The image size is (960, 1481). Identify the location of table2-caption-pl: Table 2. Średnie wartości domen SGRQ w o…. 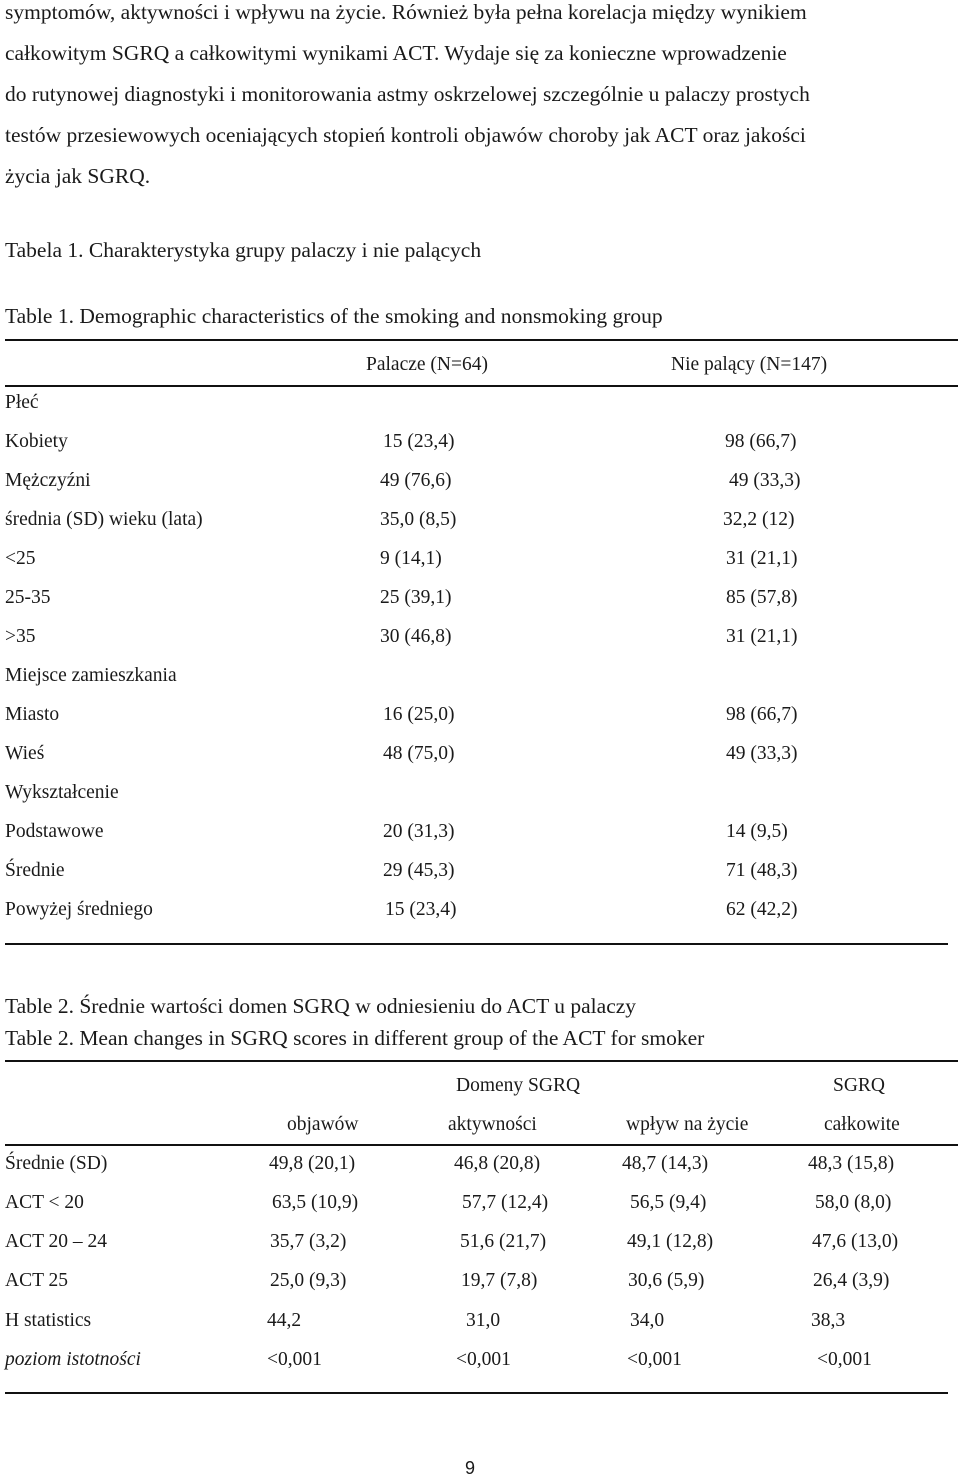
(321, 1006).